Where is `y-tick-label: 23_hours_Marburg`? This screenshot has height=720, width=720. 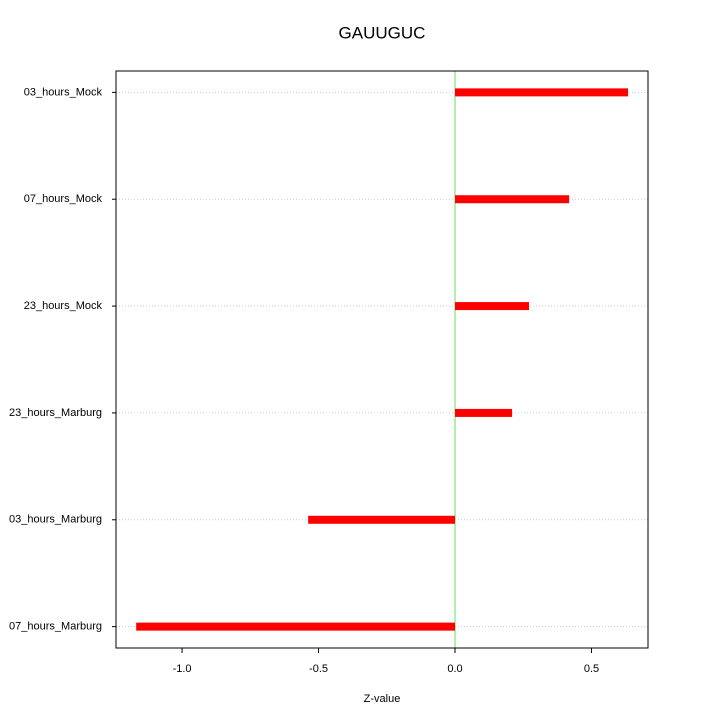 y-tick-label: 23_hours_Marburg is located at coordinates (55, 413).